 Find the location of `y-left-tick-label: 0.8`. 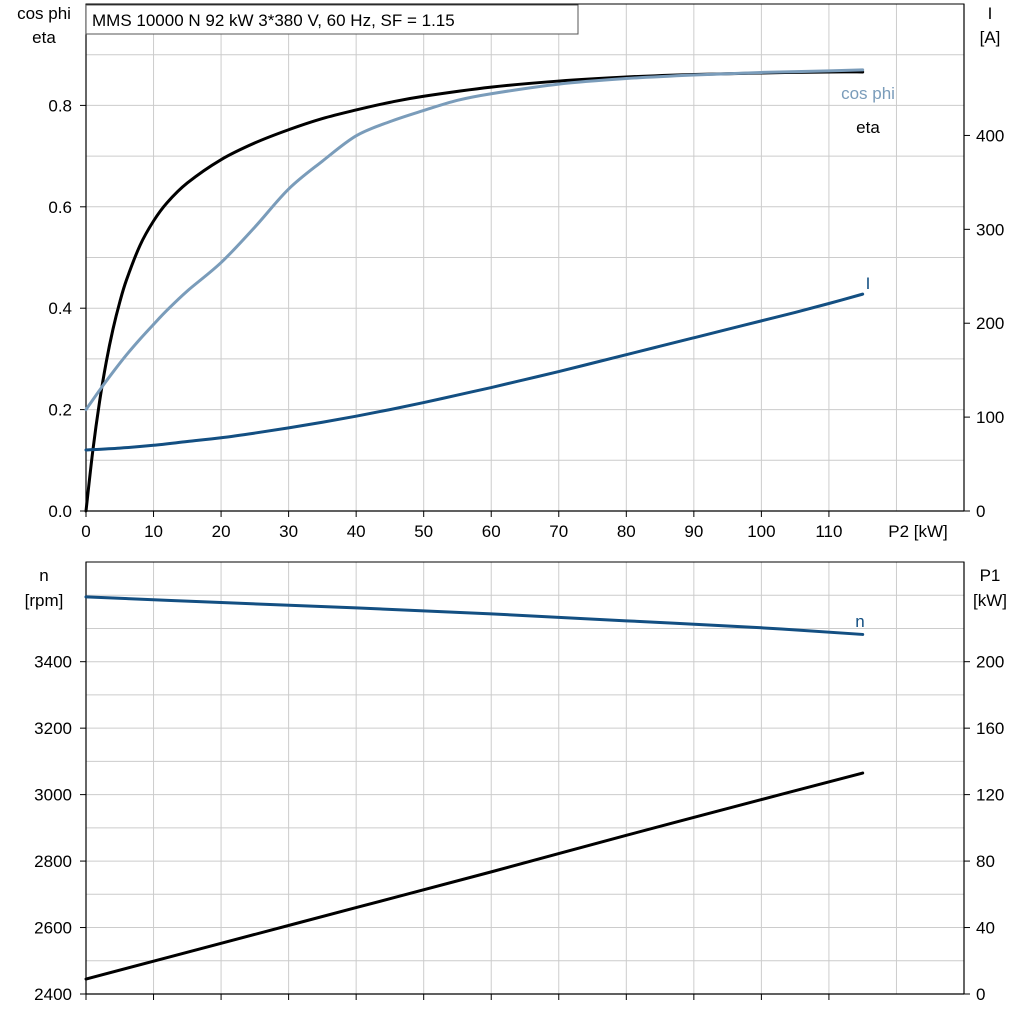

y-left-tick-label: 0.8 is located at coordinates (60, 105).